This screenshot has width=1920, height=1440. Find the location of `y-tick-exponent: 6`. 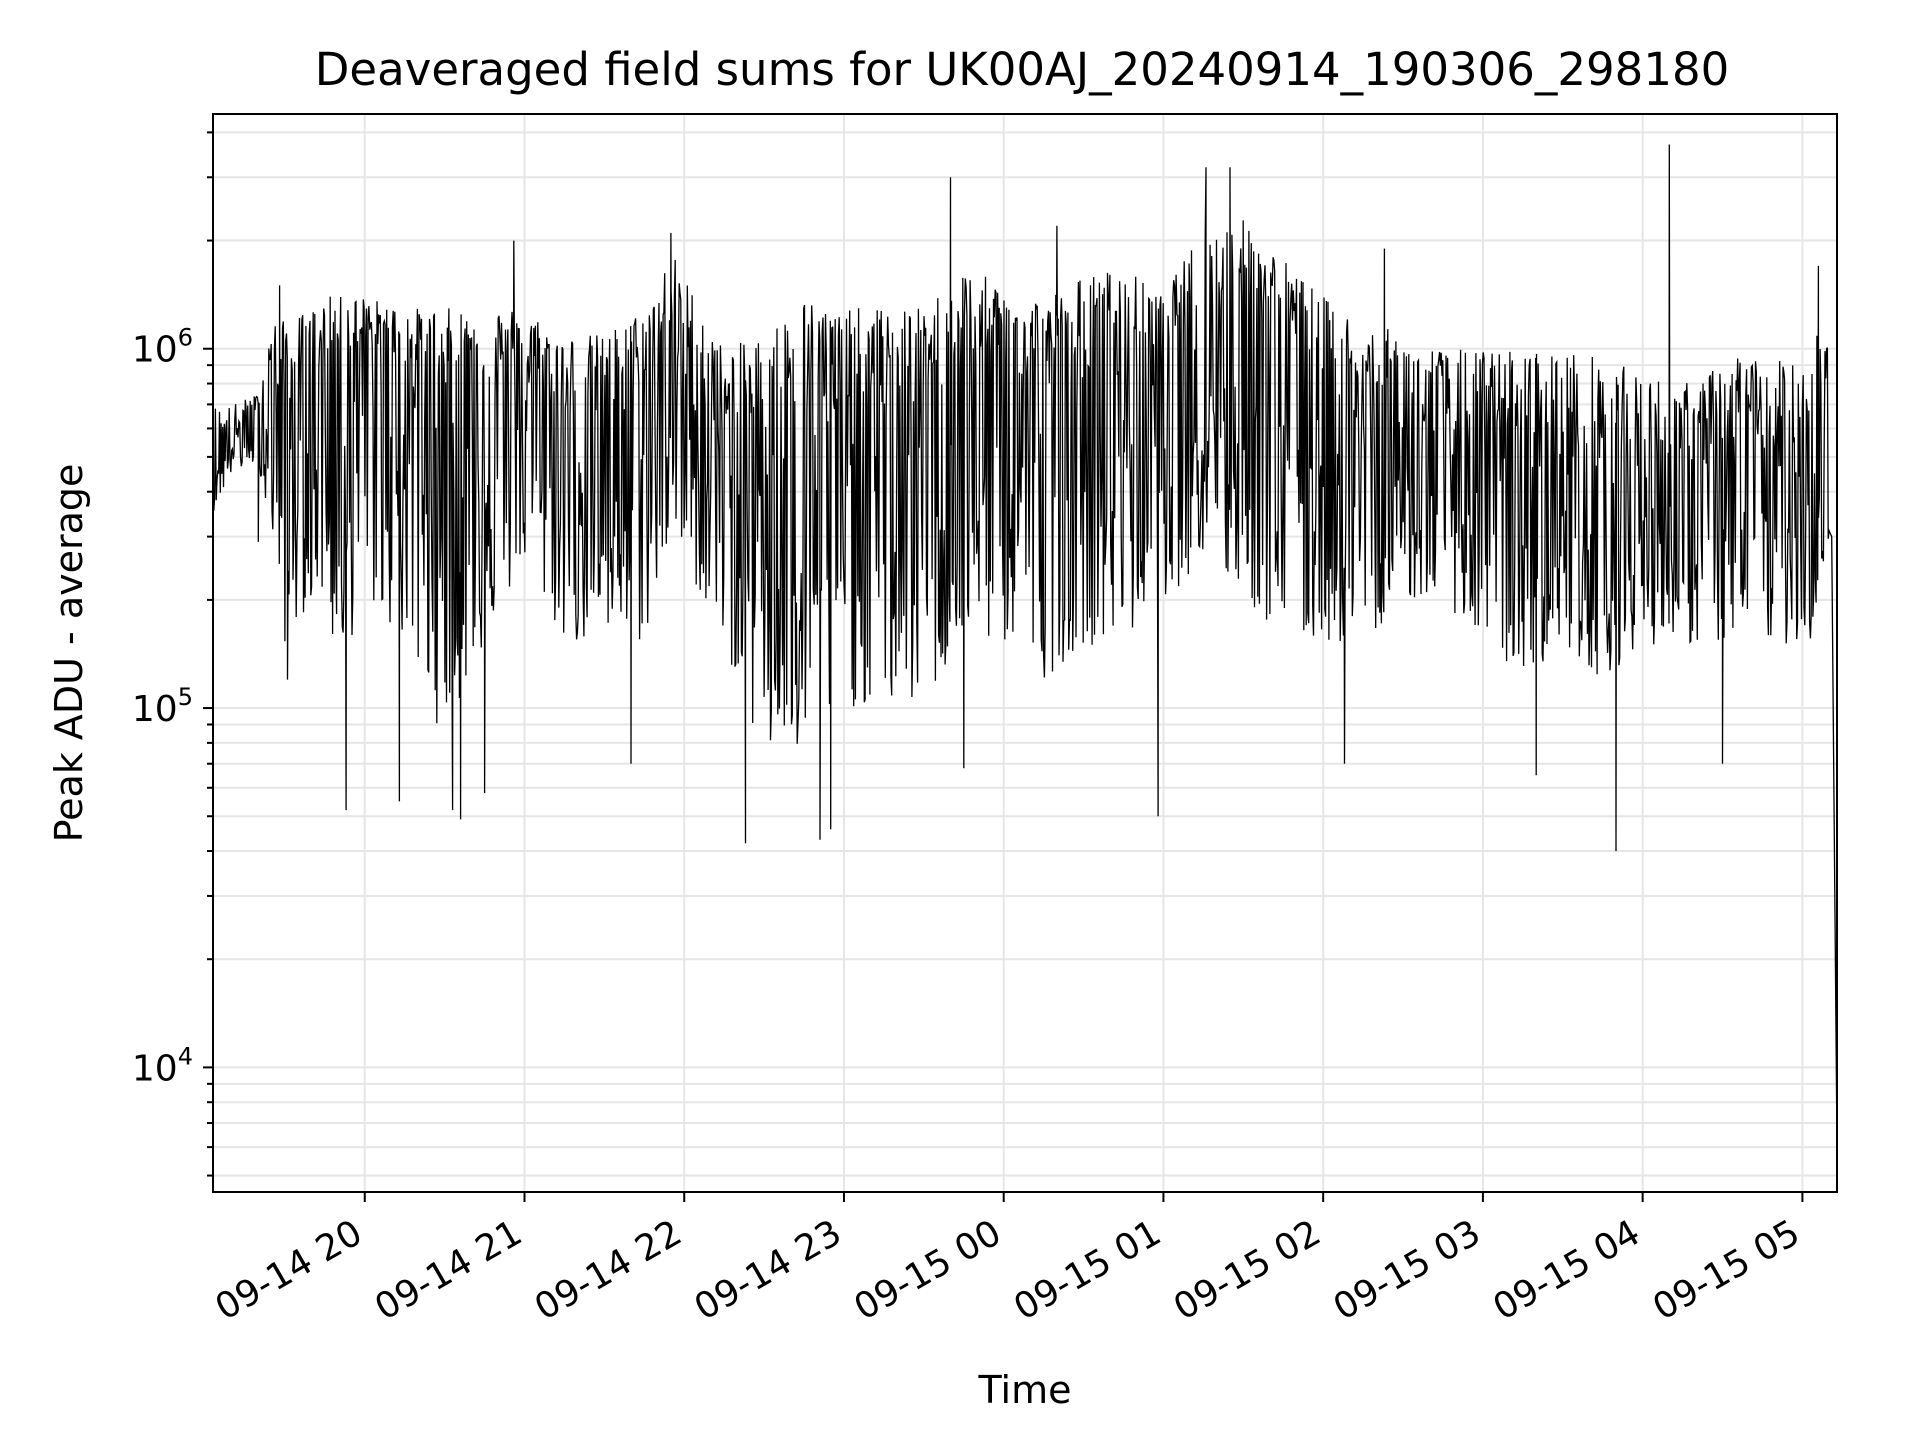

y-tick-exponent: 6 is located at coordinates (185, 338).